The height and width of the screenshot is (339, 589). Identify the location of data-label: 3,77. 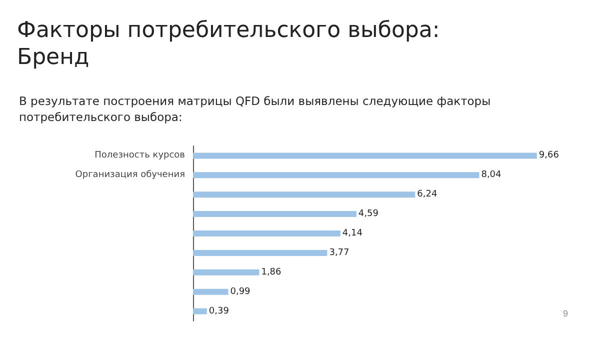
(339, 253).